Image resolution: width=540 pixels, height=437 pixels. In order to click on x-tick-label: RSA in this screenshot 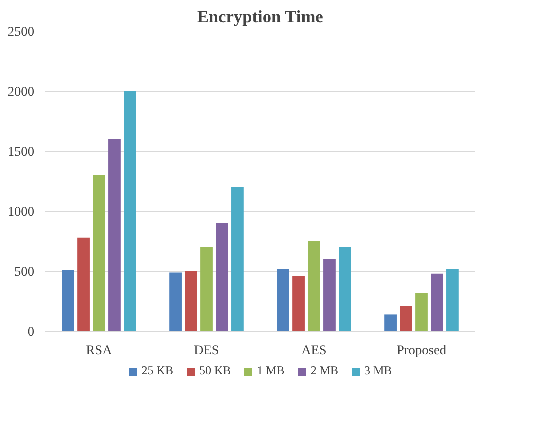, I will do `click(99, 350)`.